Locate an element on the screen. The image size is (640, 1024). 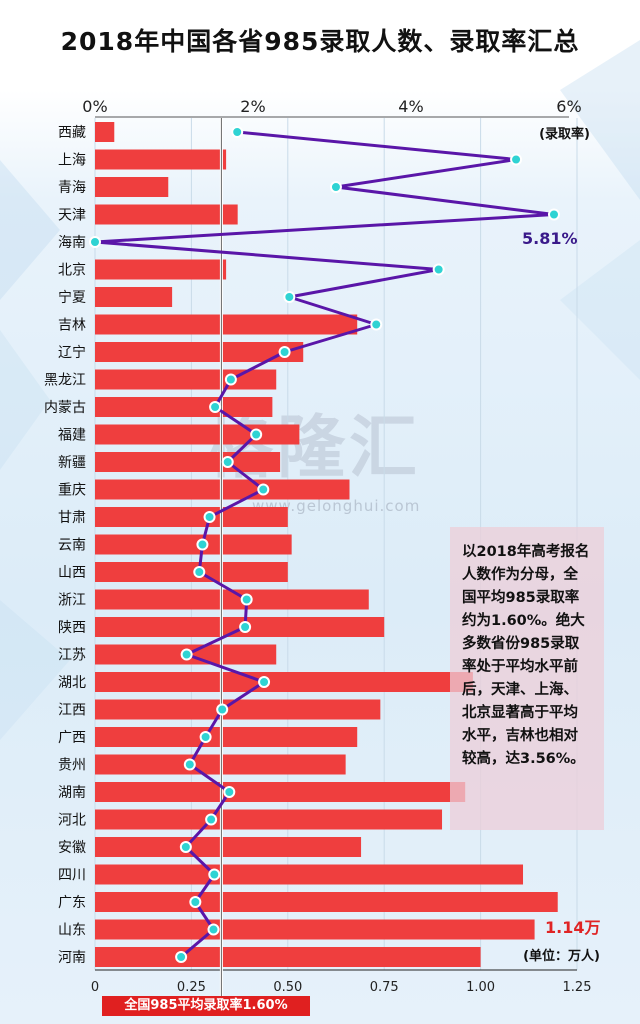
category-label: 辽宁 is located at coordinates (72, 352).